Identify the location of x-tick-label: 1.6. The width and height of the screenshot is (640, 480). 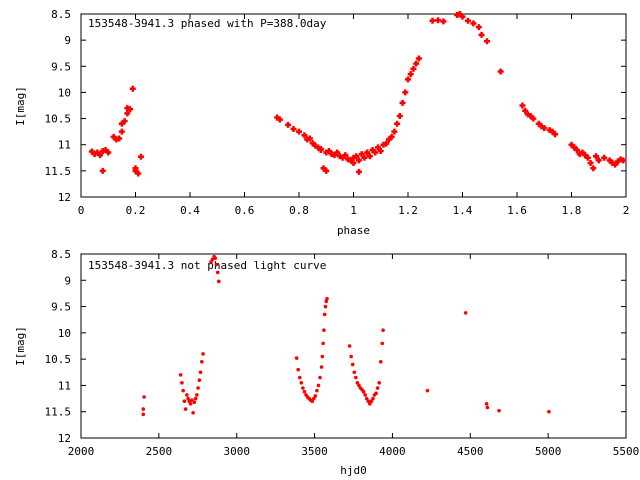
(517, 210).